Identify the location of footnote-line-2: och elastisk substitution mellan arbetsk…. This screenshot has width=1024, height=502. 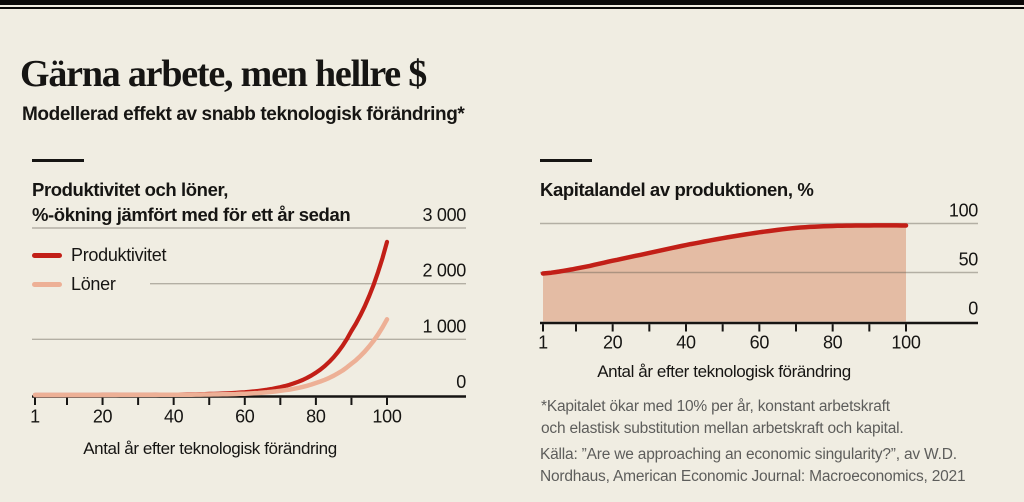
(722, 428).